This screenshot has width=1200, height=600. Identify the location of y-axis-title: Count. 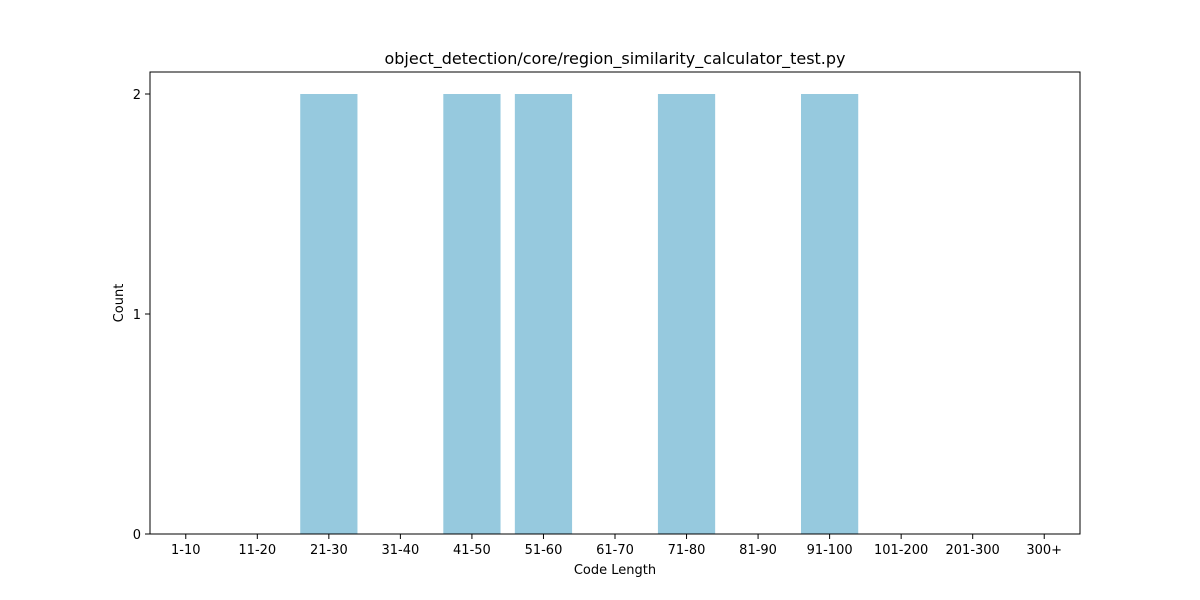
(119, 303).